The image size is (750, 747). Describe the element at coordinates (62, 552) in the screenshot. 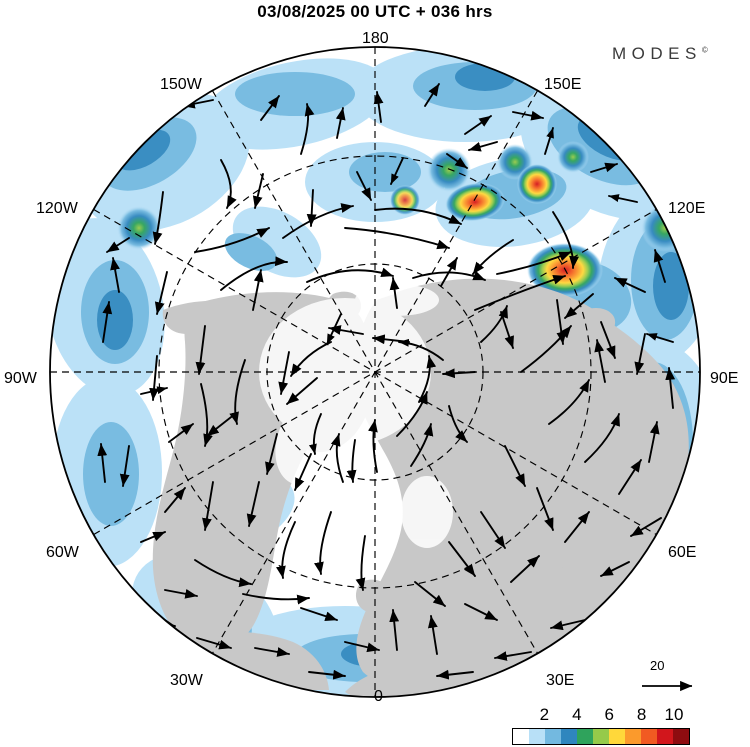

I see `lon-label-60w: 60W` at that location.